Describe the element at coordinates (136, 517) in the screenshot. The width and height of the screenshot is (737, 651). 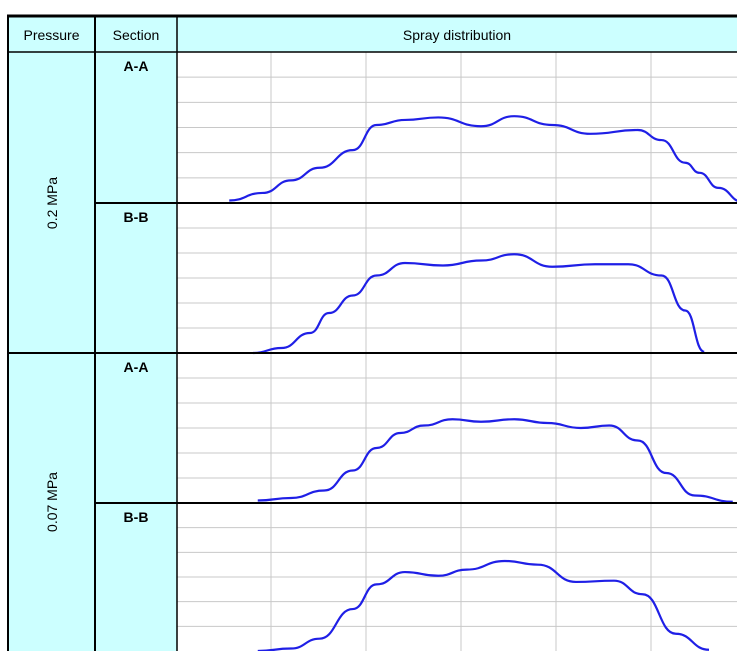
I see `section-label-3: B-B` at that location.